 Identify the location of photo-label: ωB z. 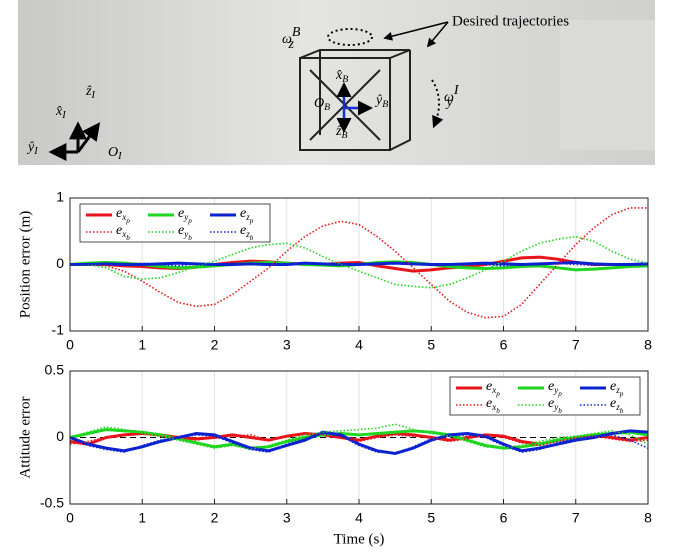
(291, 38).